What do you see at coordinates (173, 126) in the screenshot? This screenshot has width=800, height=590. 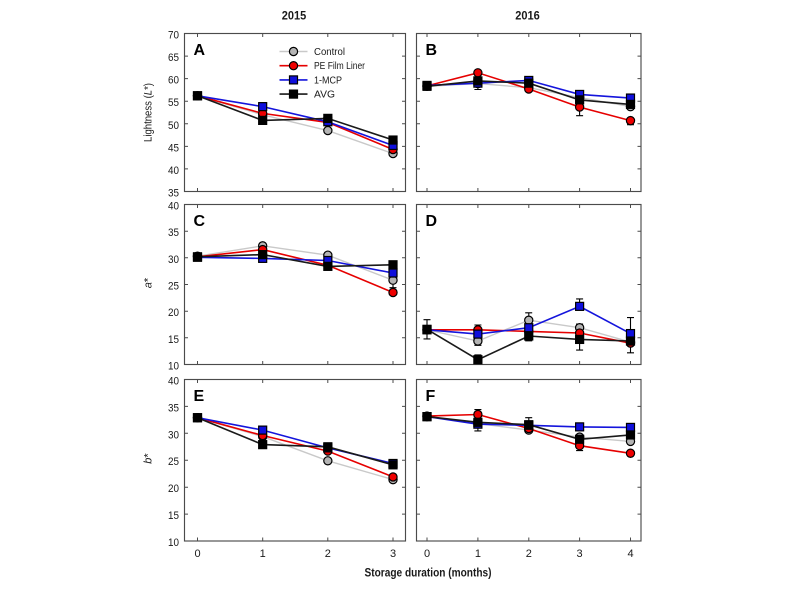 I see `svg-text: 50` at bounding box center [173, 126].